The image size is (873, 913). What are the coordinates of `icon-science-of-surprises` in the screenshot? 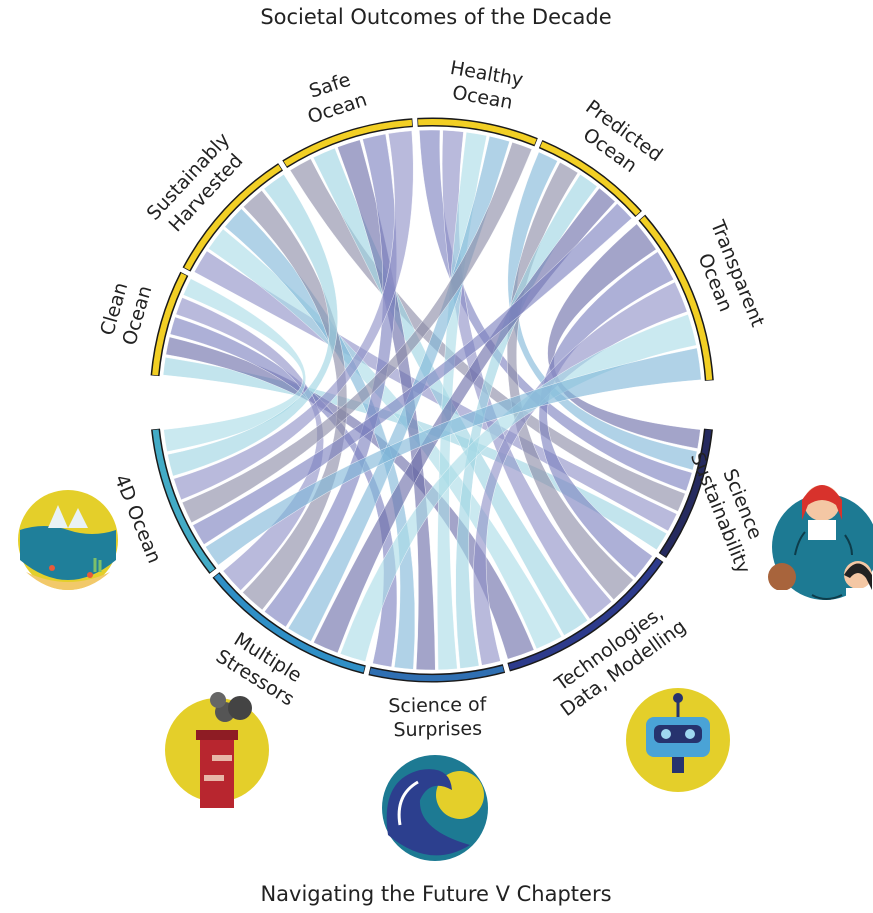 It's located at (435, 808).